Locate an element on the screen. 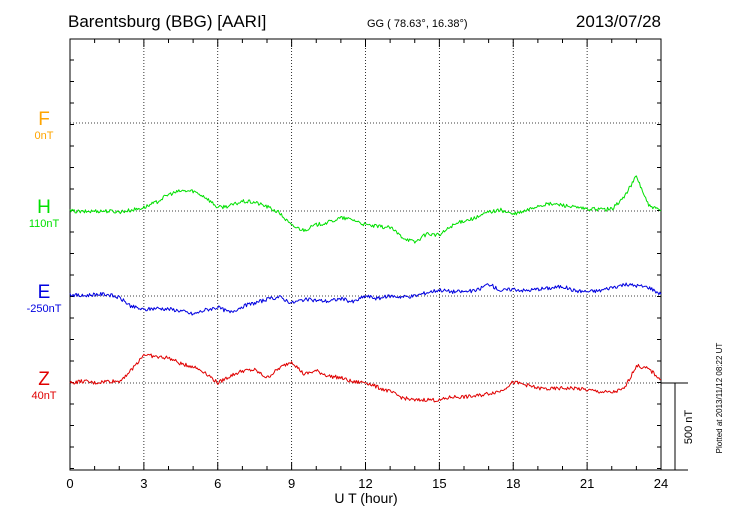 This screenshot has width=730, height=520. series-line-z is located at coordinates (365, 378).